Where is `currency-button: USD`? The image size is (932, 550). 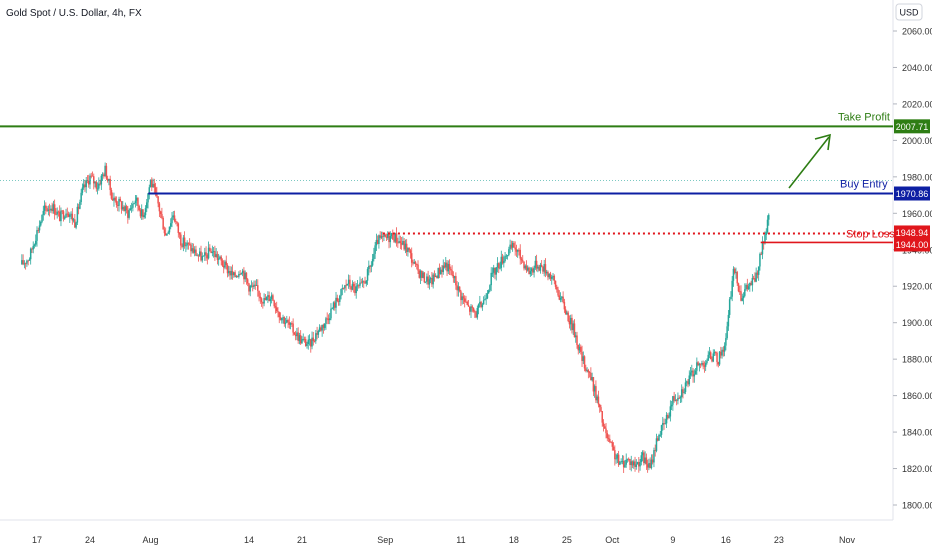 currency-button: USD is located at coordinates (909, 12).